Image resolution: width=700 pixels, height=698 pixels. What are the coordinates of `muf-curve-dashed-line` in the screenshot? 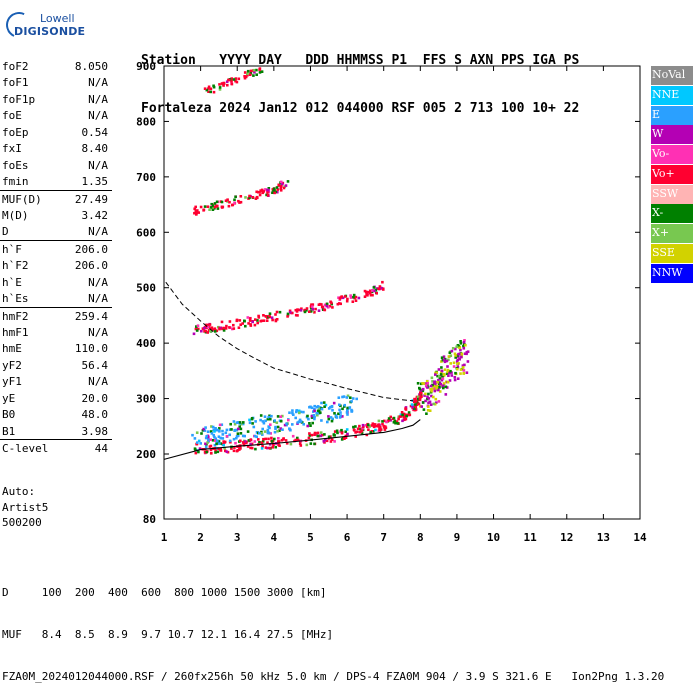 It's located at (289, 341).